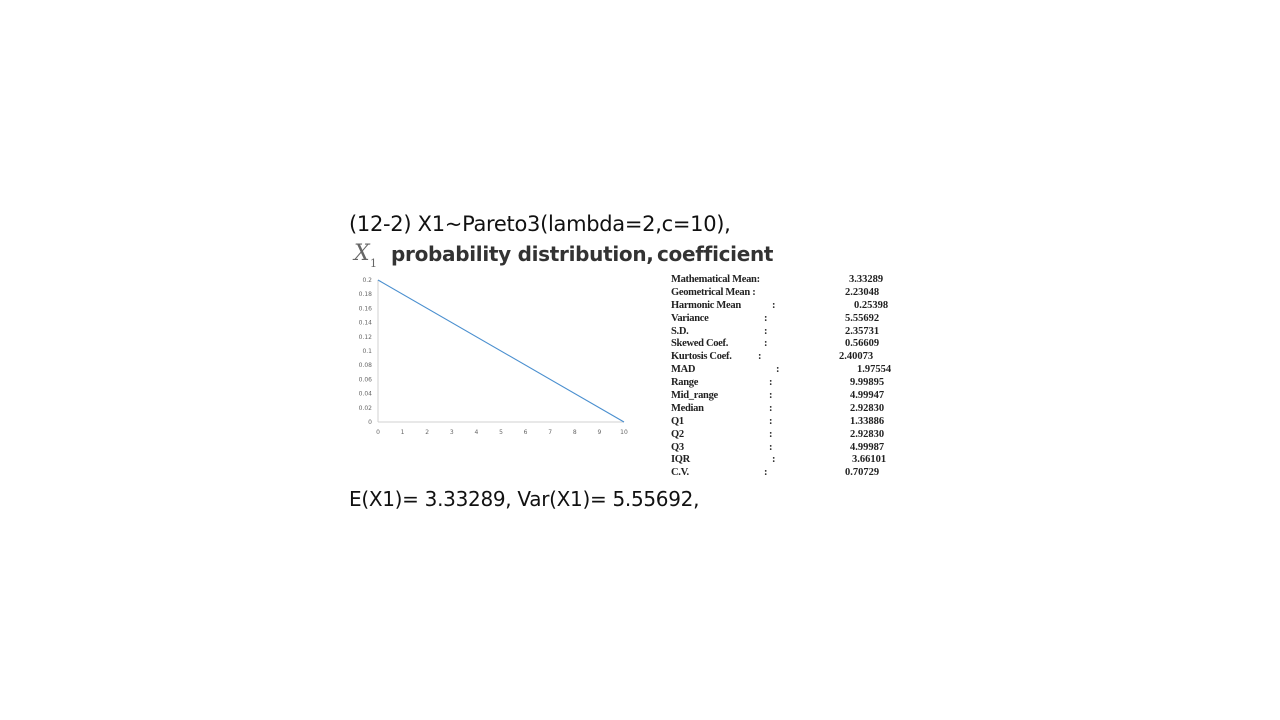 Image resolution: width=1280 pixels, height=720 pixels. Describe the element at coordinates (540, 224) in the screenshot. I see `page-title: (12-2) X1~Pareto3(lambda=2,c=10),` at that location.